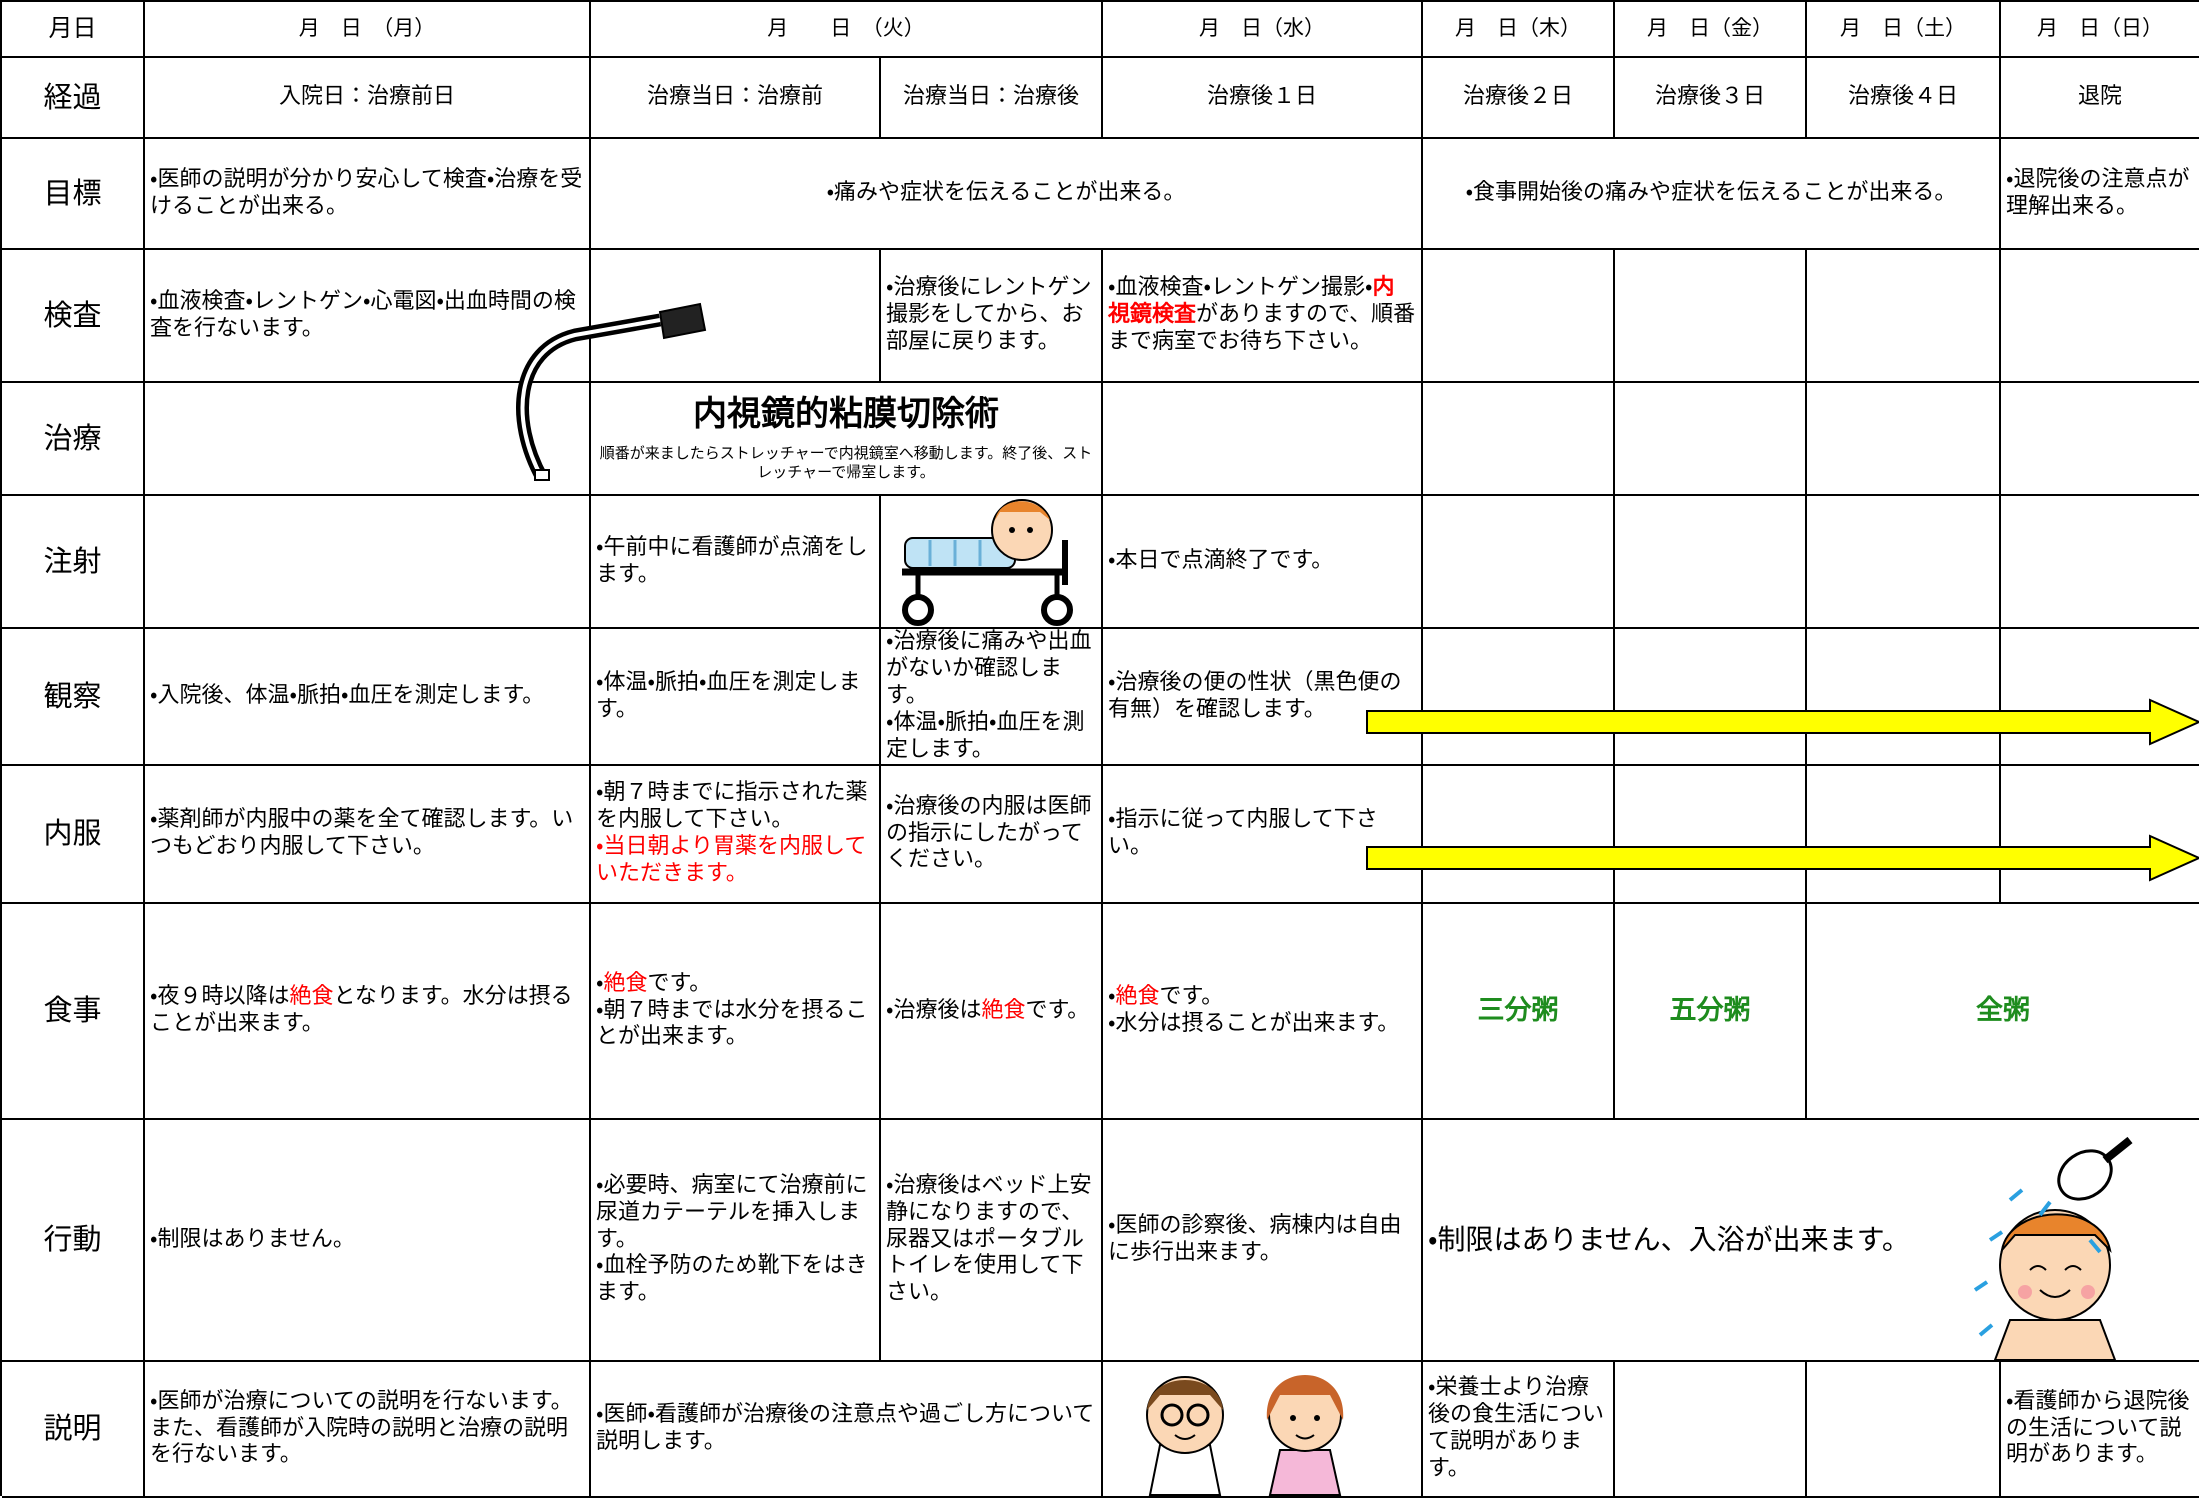 The height and width of the screenshot is (1498, 2199). I want to click on content-cell: 治療後４日, so click(1904, 98).